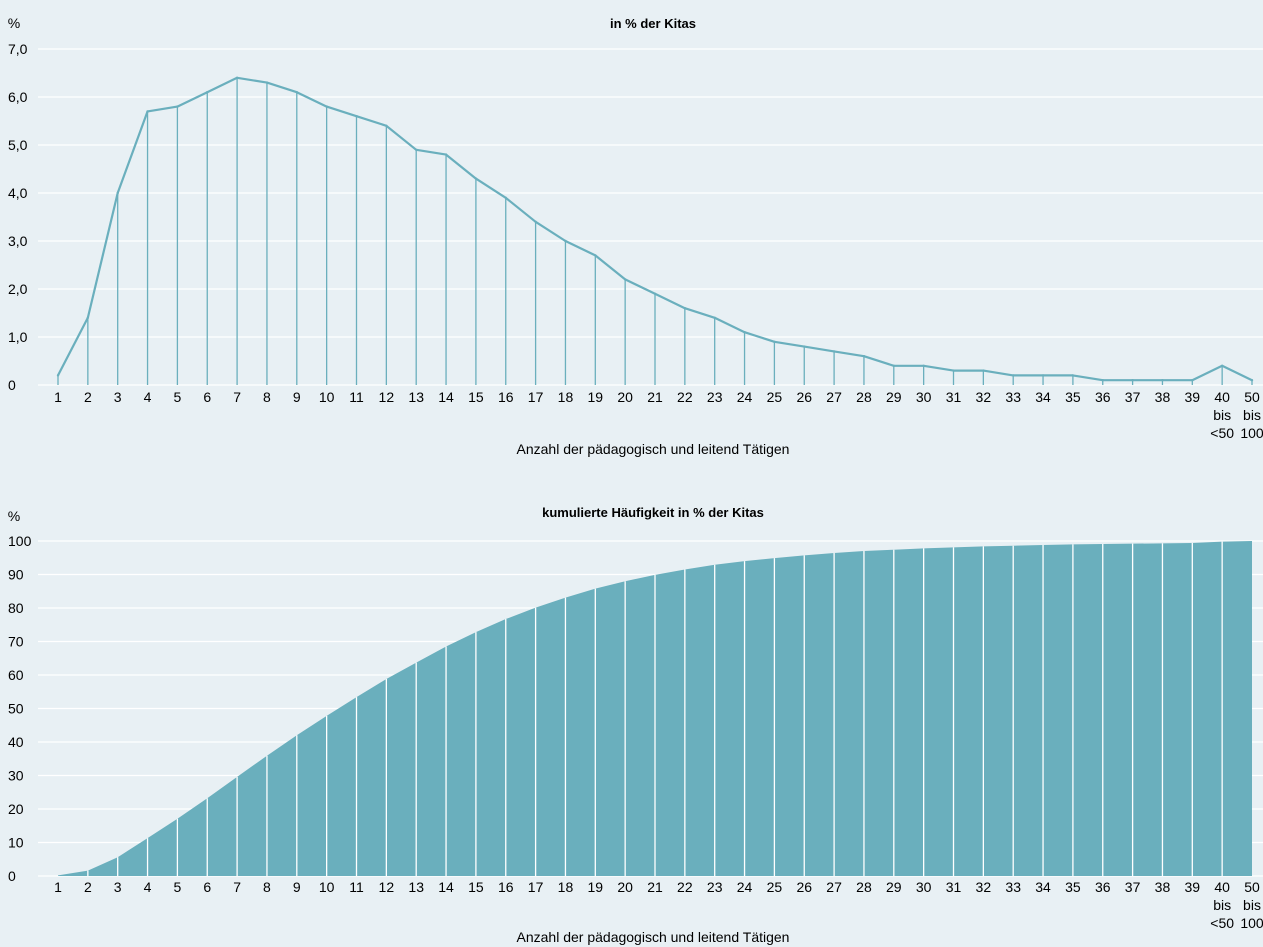  I want to click on chart1-x-tick-label: 29, so click(894, 397).